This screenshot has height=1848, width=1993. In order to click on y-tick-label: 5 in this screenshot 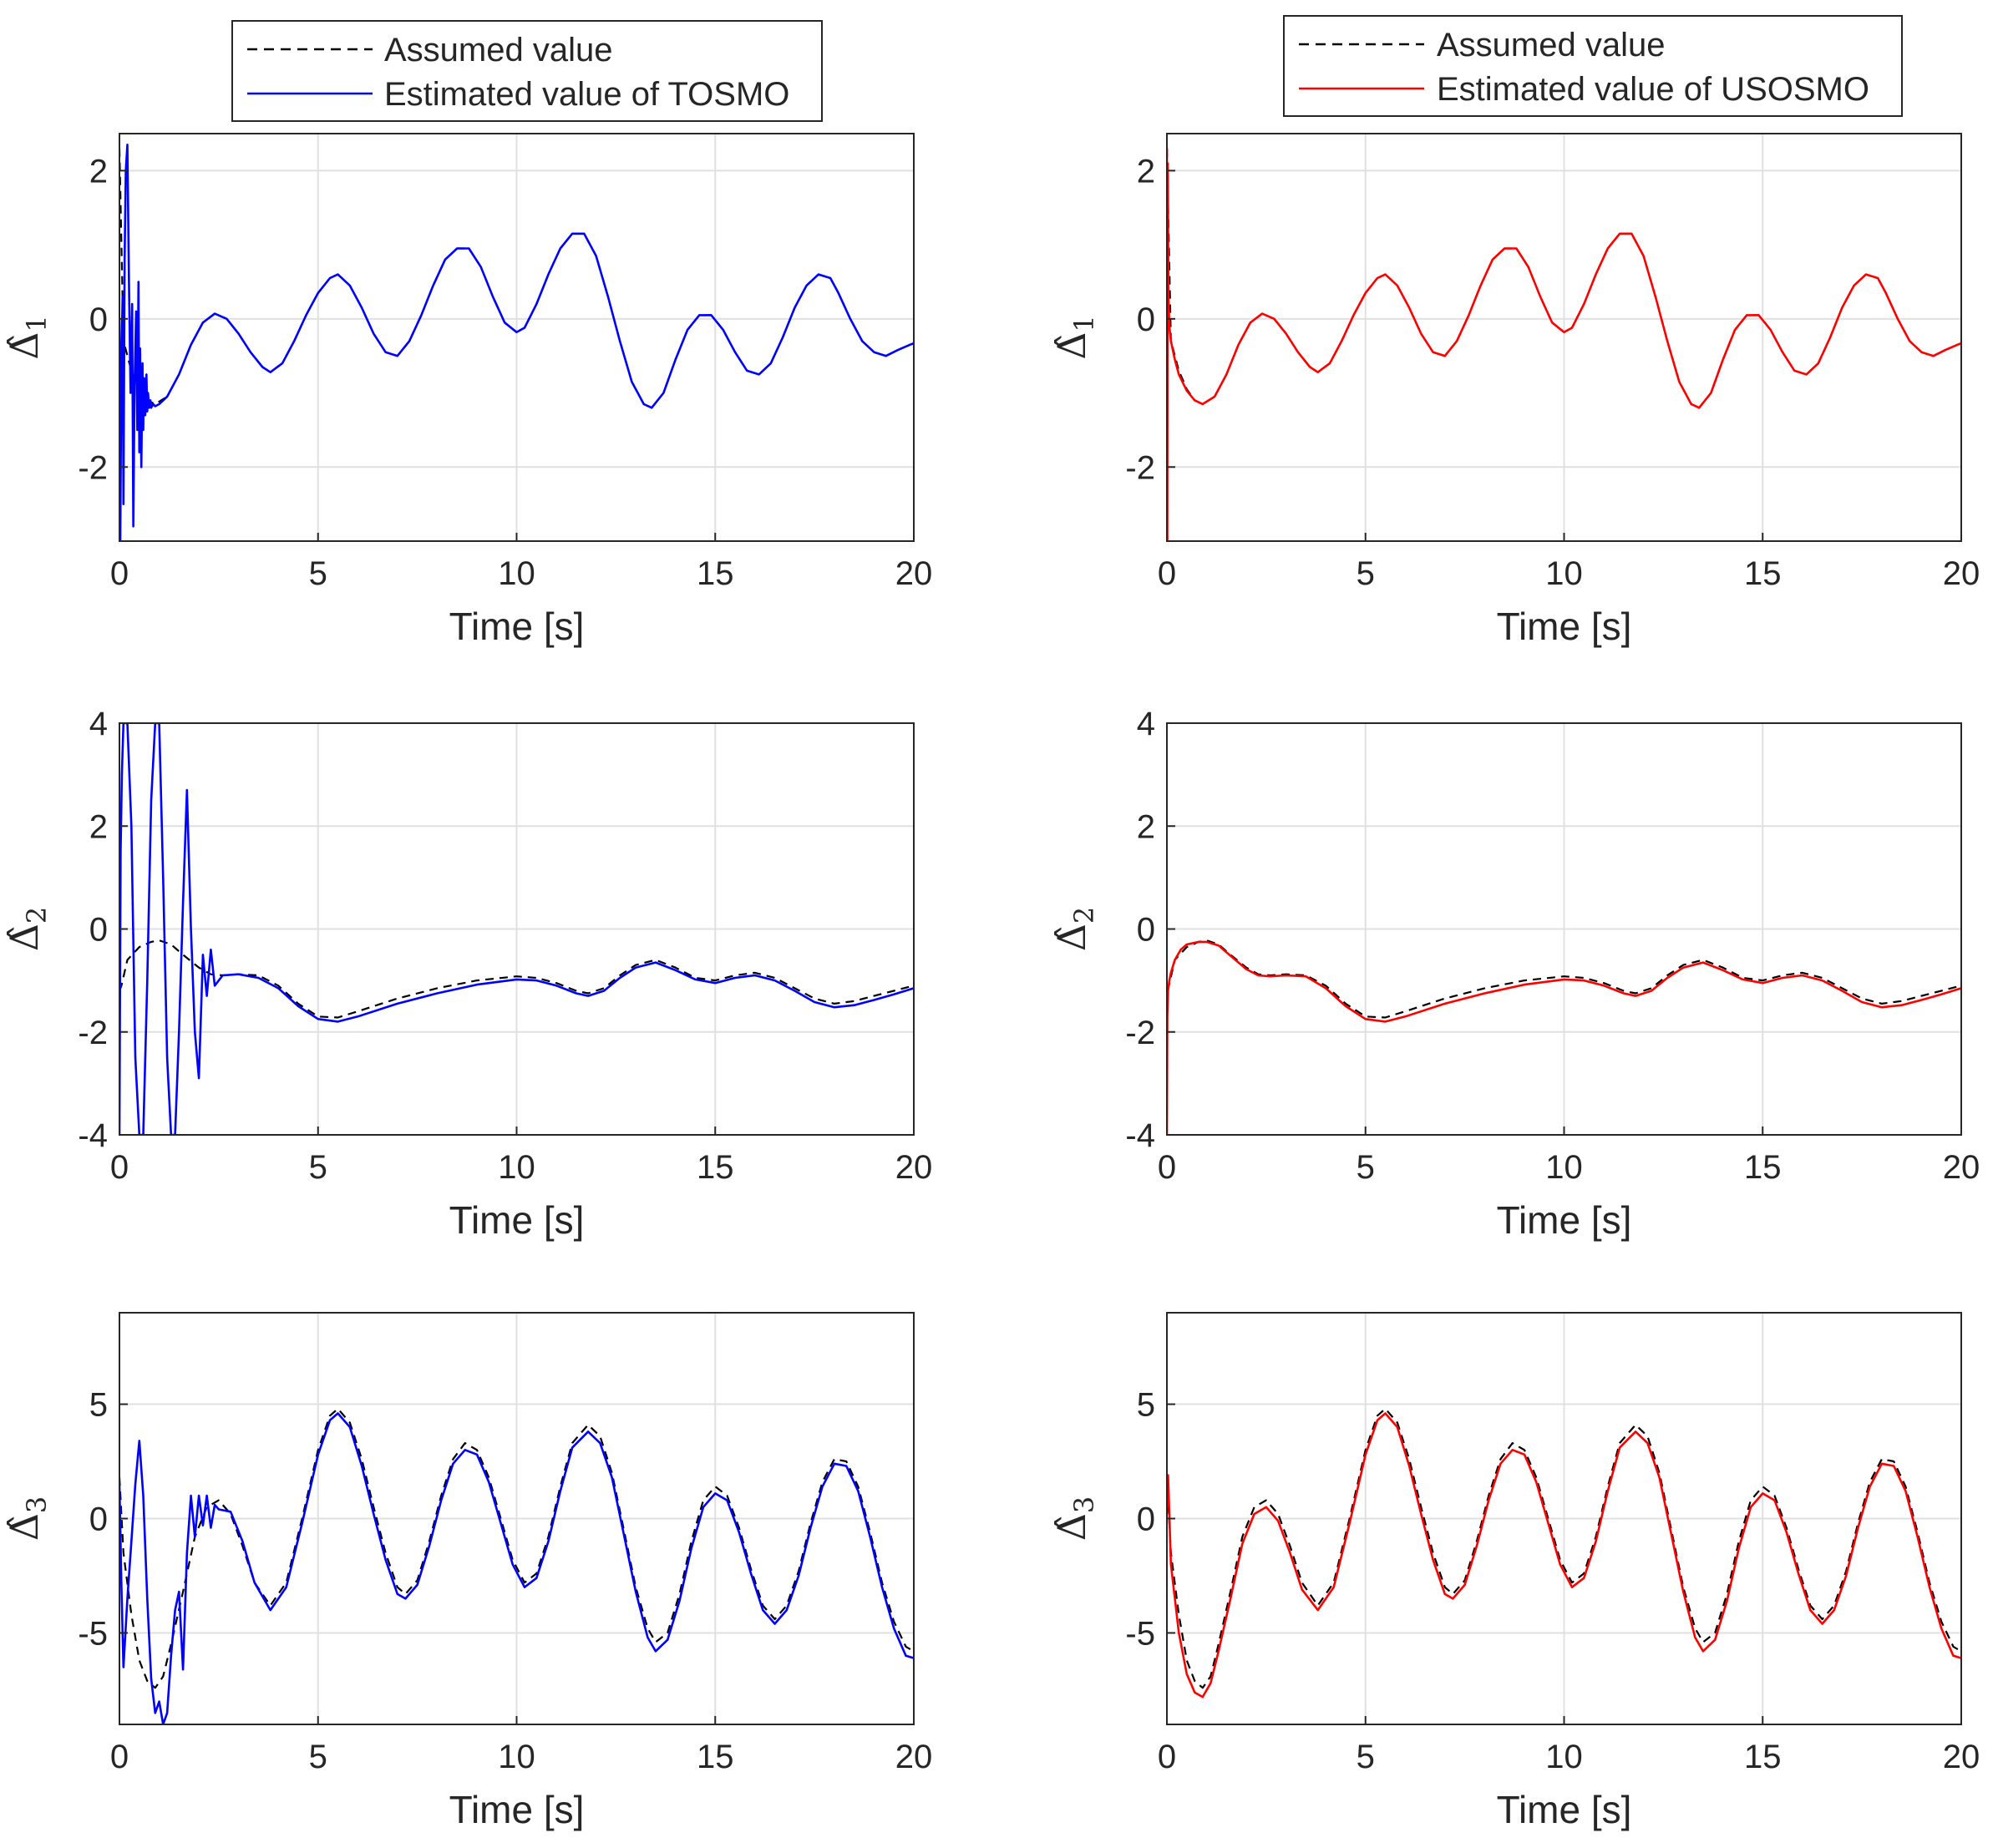, I will do `click(98, 1405)`.